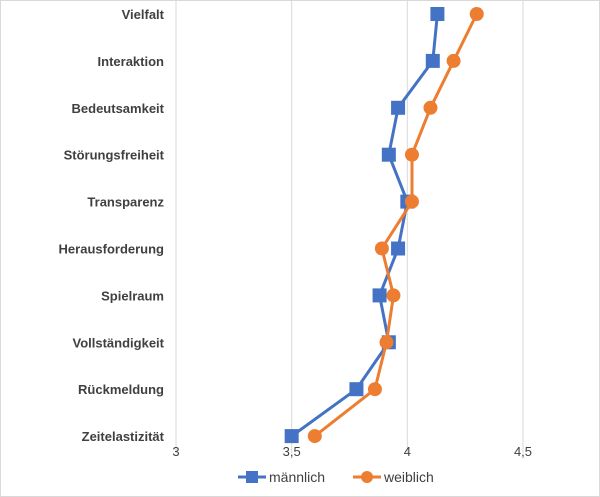 The width and height of the screenshot is (600, 497). I want to click on x-tick-labels: 3 3,5 4 4,5, so click(352, 451).